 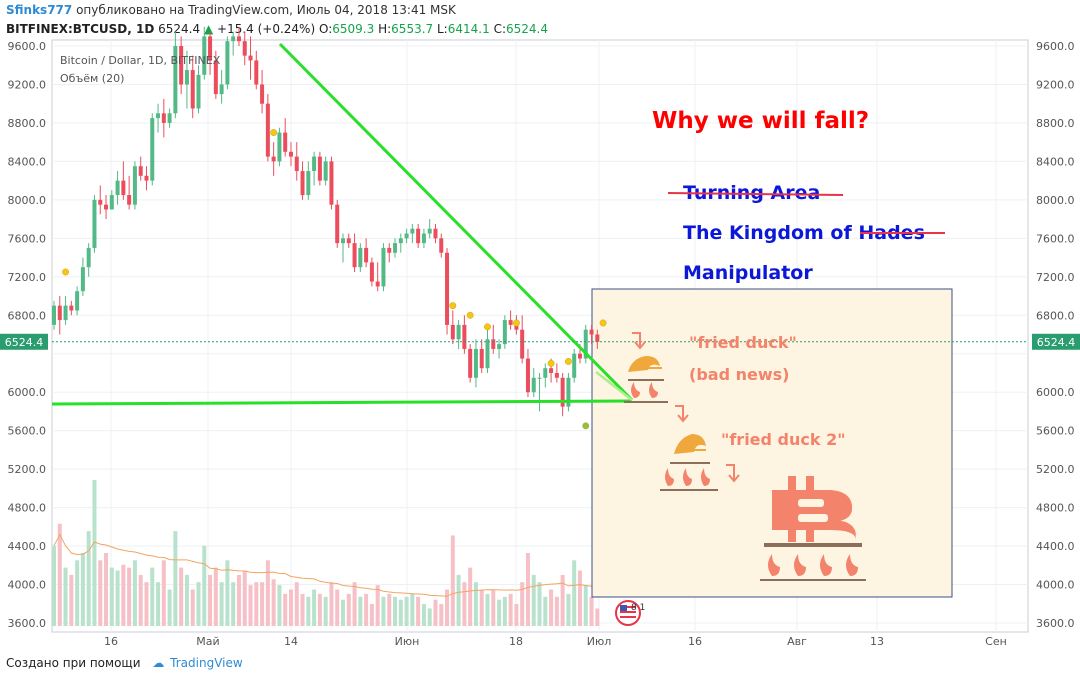 What do you see at coordinates (1055, 161) in the screenshot?
I see `price-tick-right: 8400.0` at bounding box center [1055, 161].